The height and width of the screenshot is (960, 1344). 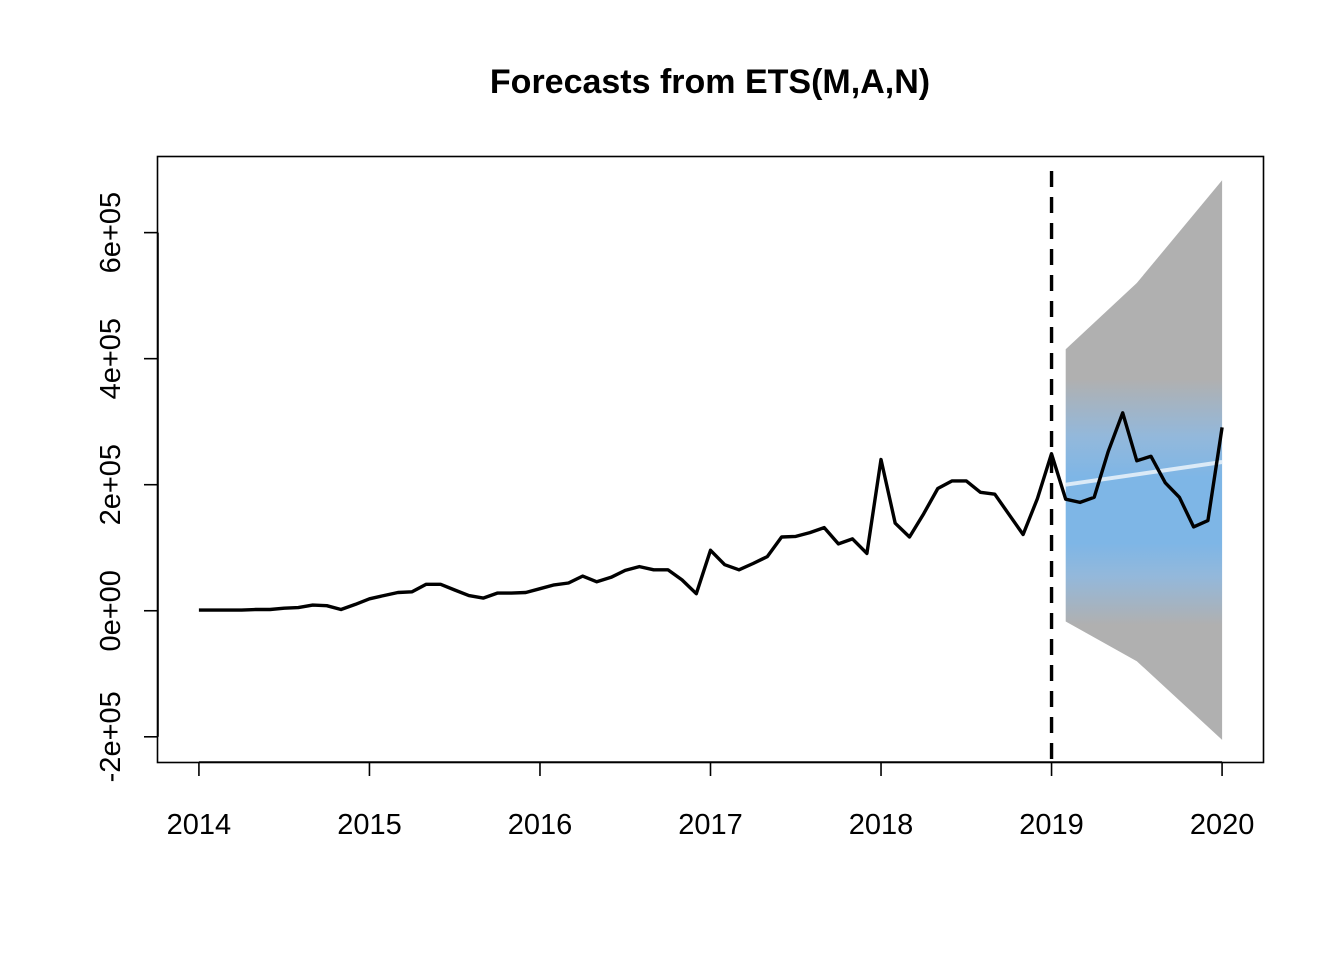 I want to click on y-tick-label: 2e+05, so click(x=111, y=484).